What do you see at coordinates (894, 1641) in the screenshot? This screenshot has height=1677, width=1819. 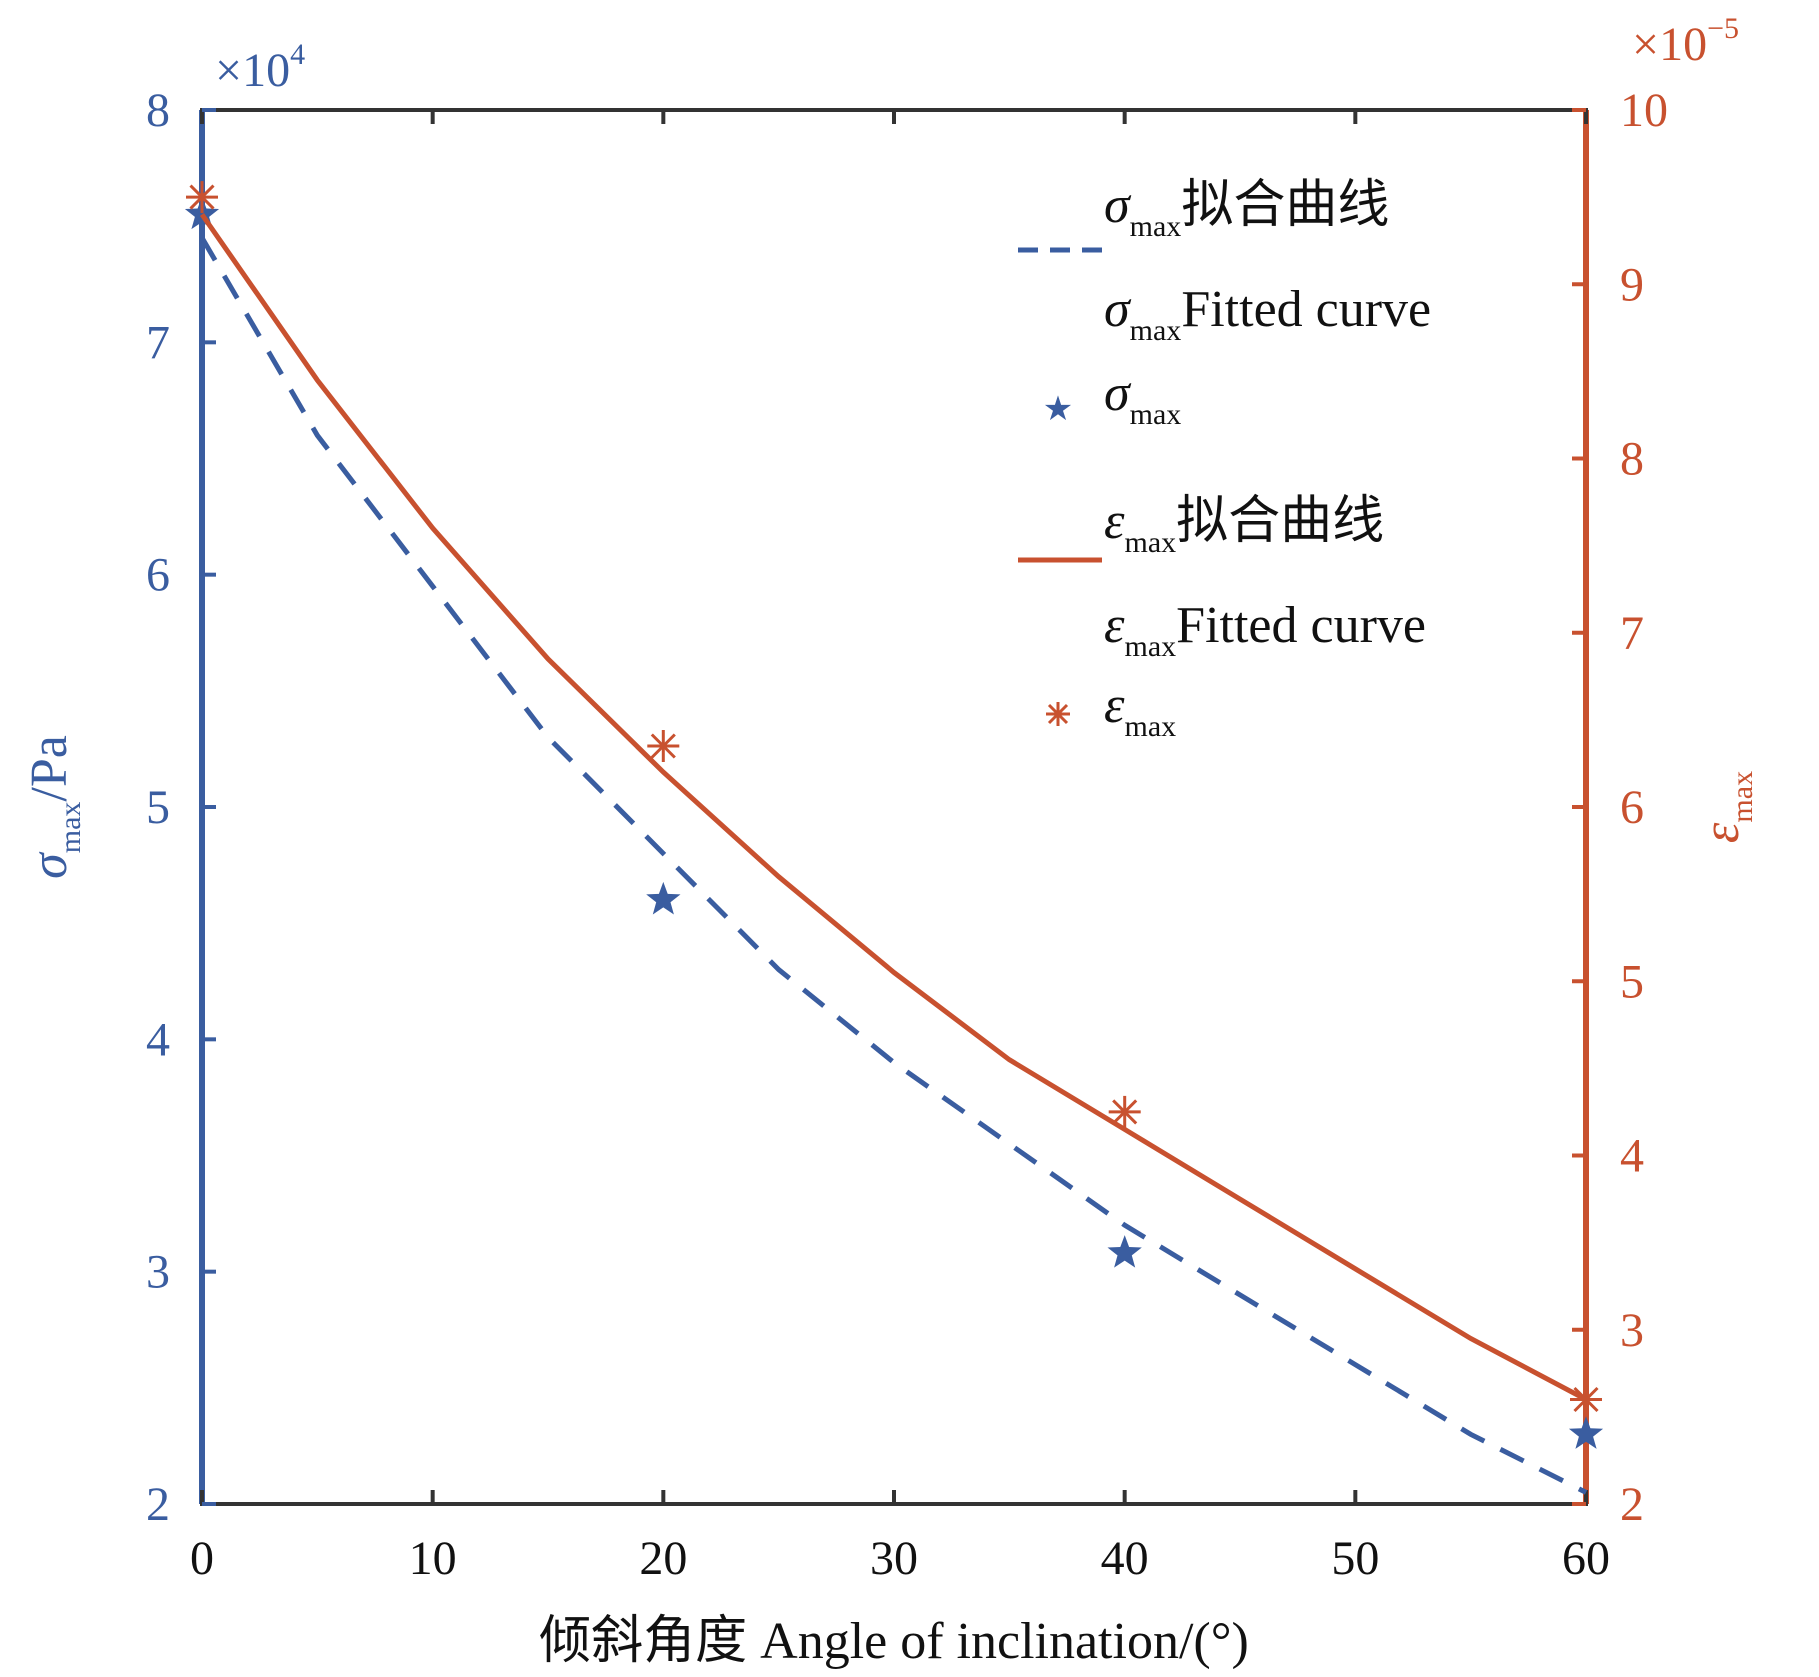 I see `x-axis-title: 倾斜角度 Angle of inclination/(°)` at bounding box center [894, 1641].